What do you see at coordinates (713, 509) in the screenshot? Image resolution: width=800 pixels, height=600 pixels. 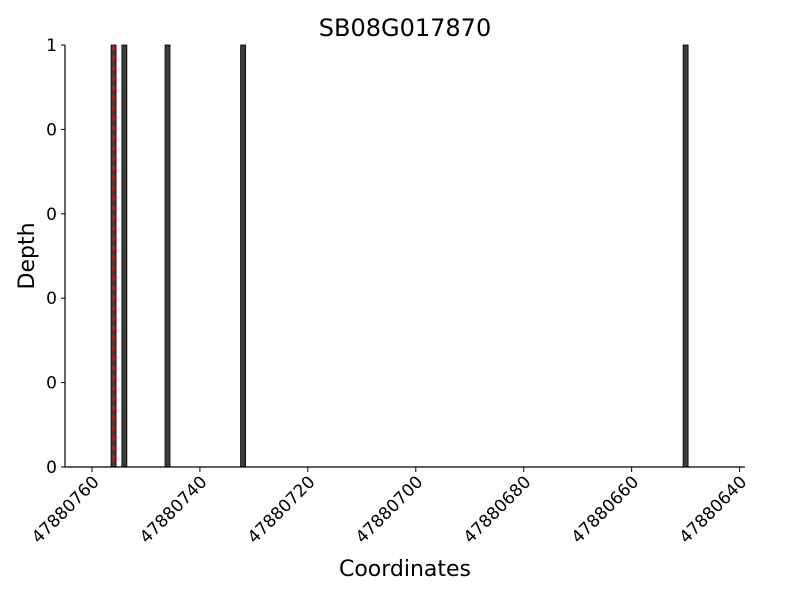 I see `x-tick-label: 47880640` at bounding box center [713, 509].